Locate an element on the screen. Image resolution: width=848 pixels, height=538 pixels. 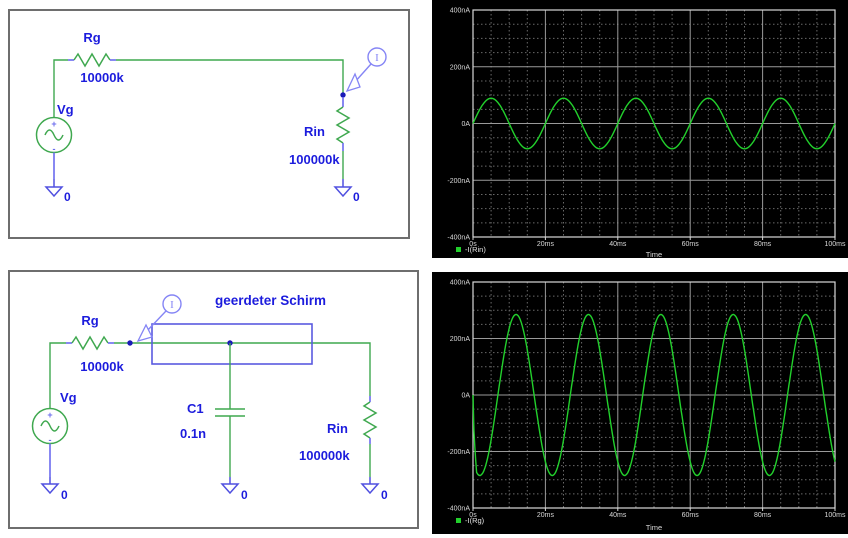
shield-box is located at coordinates (232, 344).